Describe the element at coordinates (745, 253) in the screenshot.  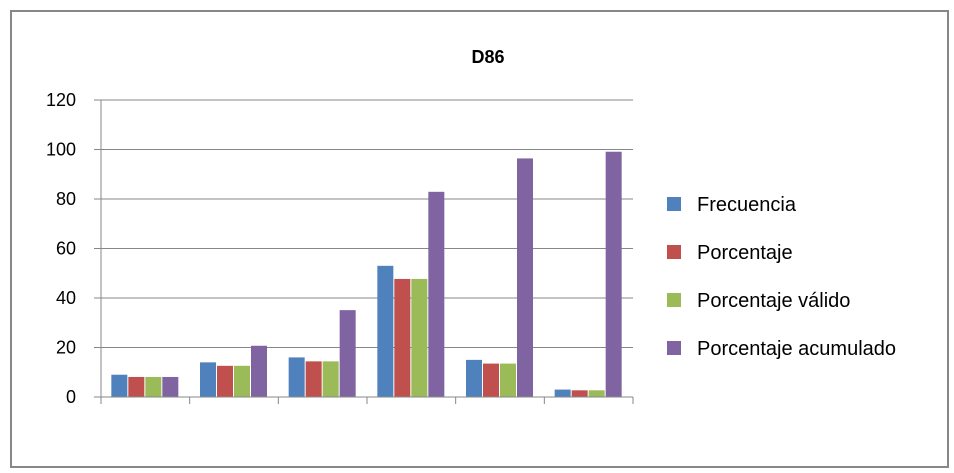
I see `legend-label: Porcentaje` at that location.